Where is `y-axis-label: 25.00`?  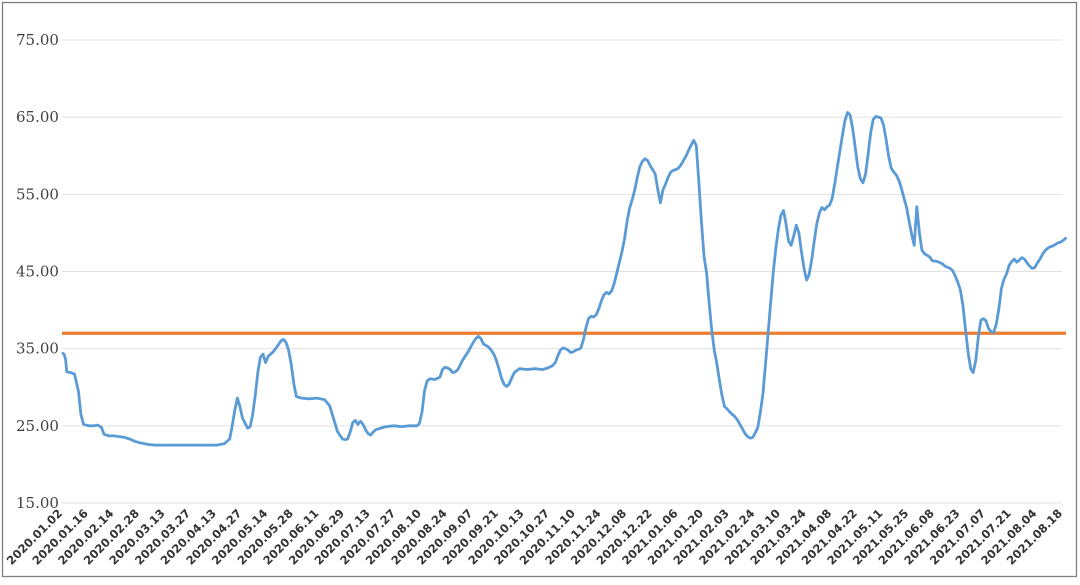 y-axis-label: 25.00 is located at coordinates (37, 426).